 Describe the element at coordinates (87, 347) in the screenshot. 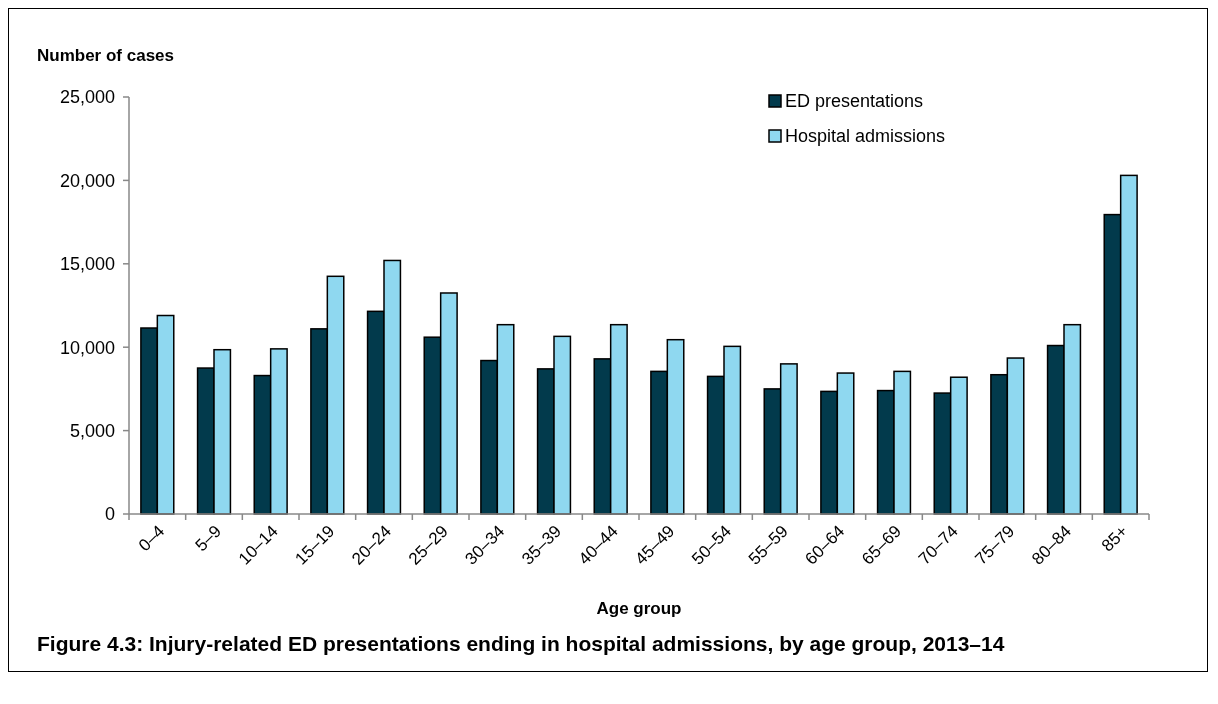

I see `y-tick-label: 10,000` at that location.